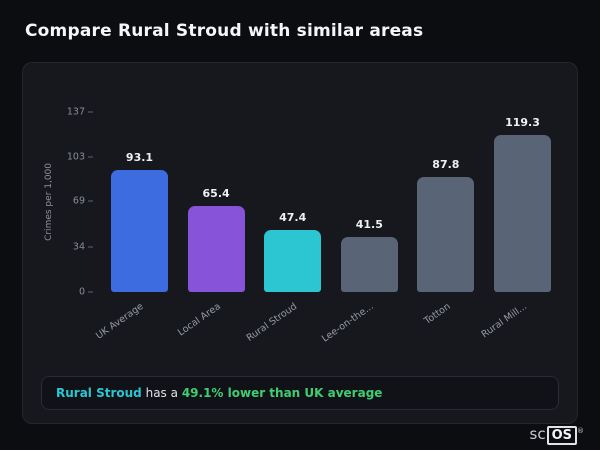 The width and height of the screenshot is (600, 450). Describe the element at coordinates (580, 431) in the screenshot. I see `registered-symbol: ®` at that location.